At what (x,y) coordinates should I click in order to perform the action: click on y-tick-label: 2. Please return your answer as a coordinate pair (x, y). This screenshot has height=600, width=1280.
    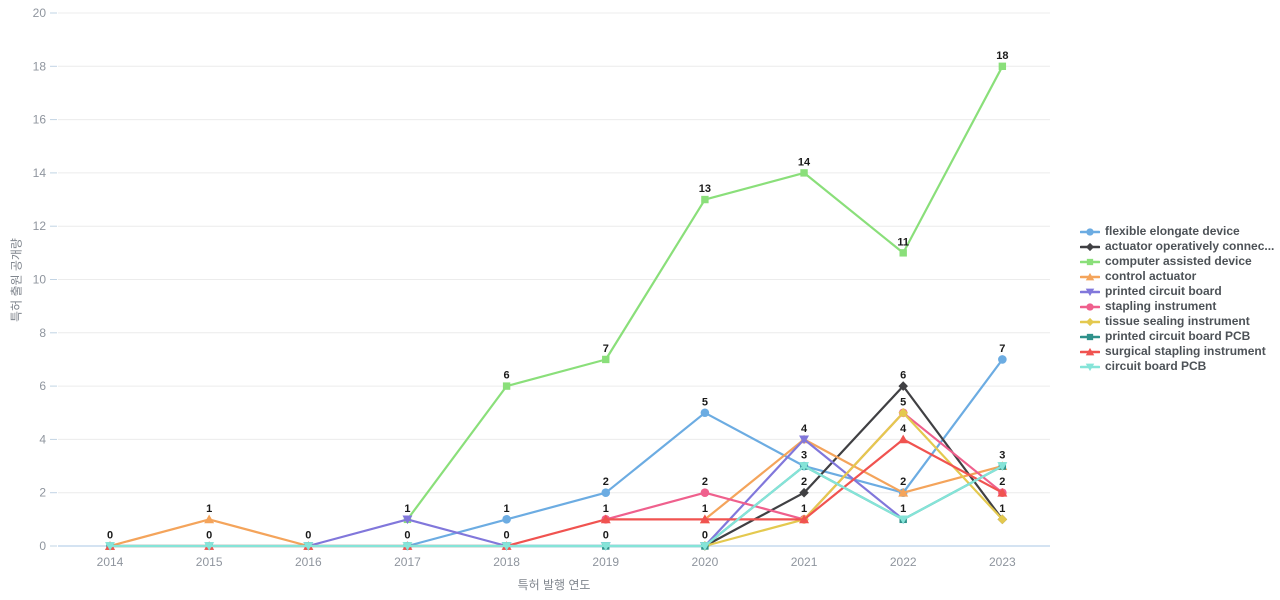
    Looking at the image, I should click on (42, 493).